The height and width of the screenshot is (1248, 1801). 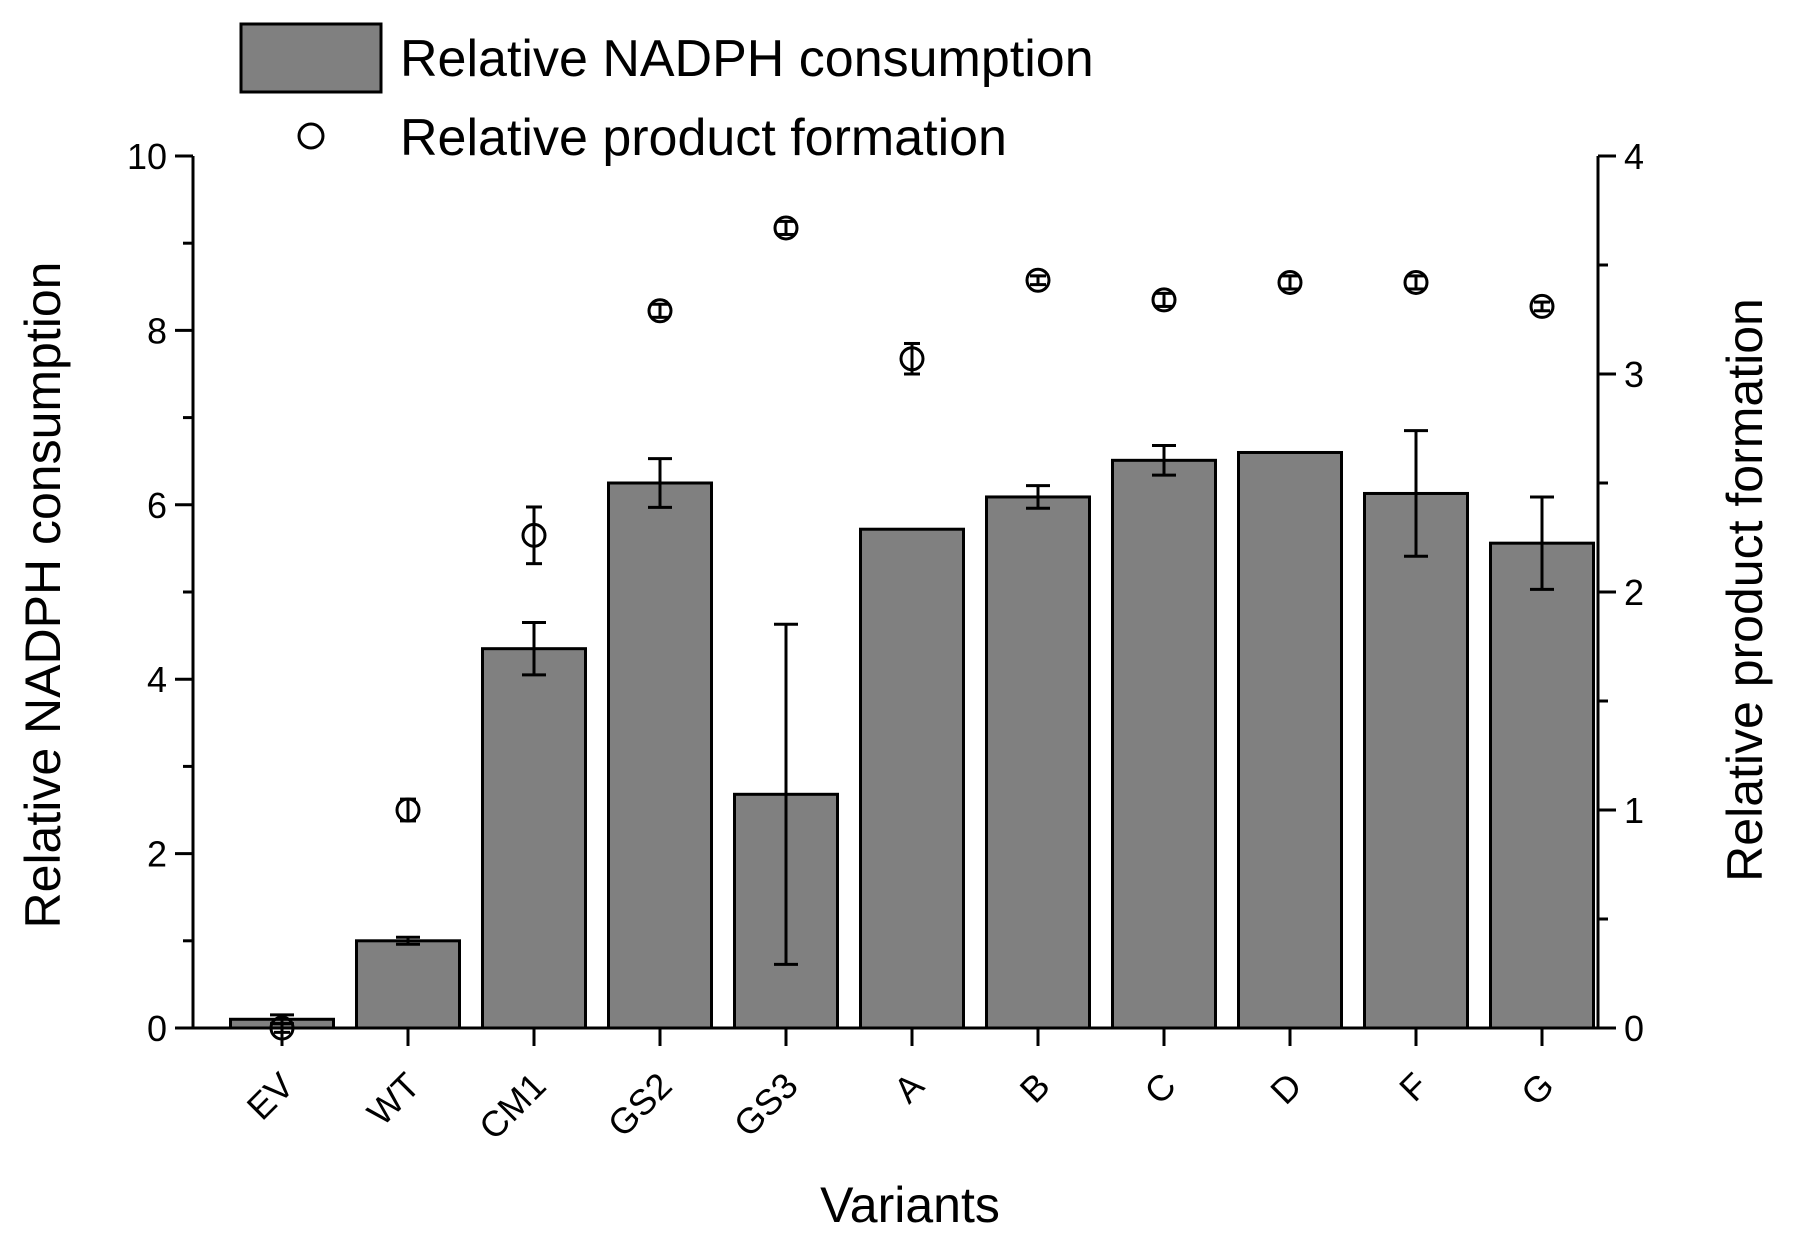 What do you see at coordinates (747, 59) in the screenshot?
I see `legend-bar-label: Relative NADPH consumption` at bounding box center [747, 59].